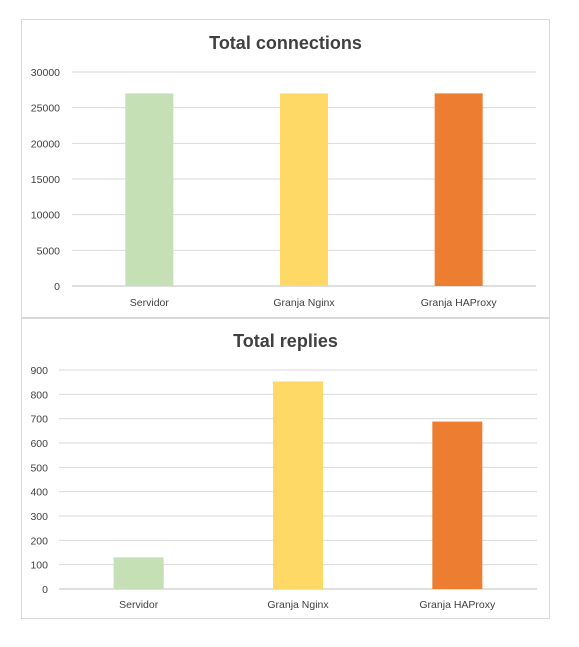  I want to click on y-tick-label: 20000, so click(45, 144).